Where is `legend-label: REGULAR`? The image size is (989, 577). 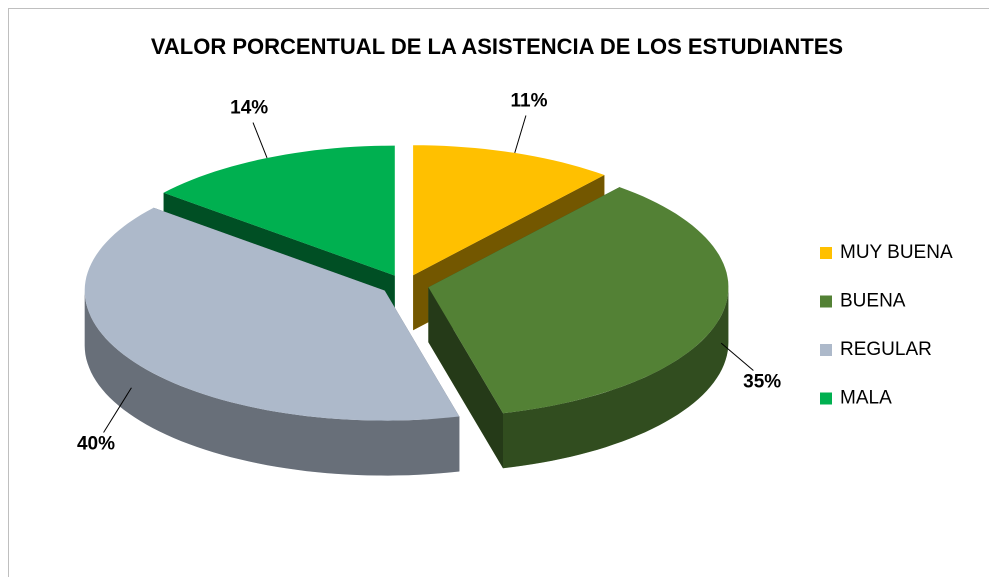 legend-label: REGULAR is located at coordinates (886, 349).